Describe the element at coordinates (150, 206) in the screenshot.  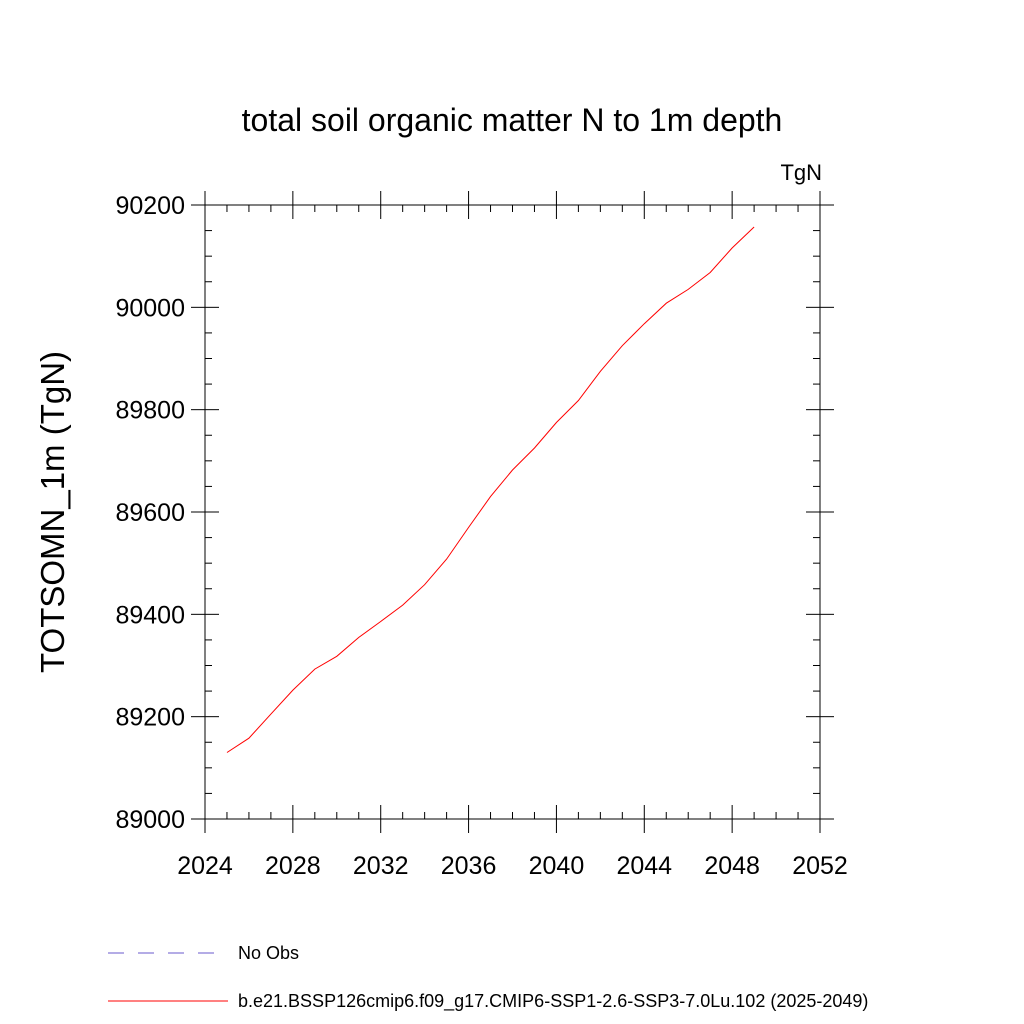
I see `y-tick-label: 90200` at that location.